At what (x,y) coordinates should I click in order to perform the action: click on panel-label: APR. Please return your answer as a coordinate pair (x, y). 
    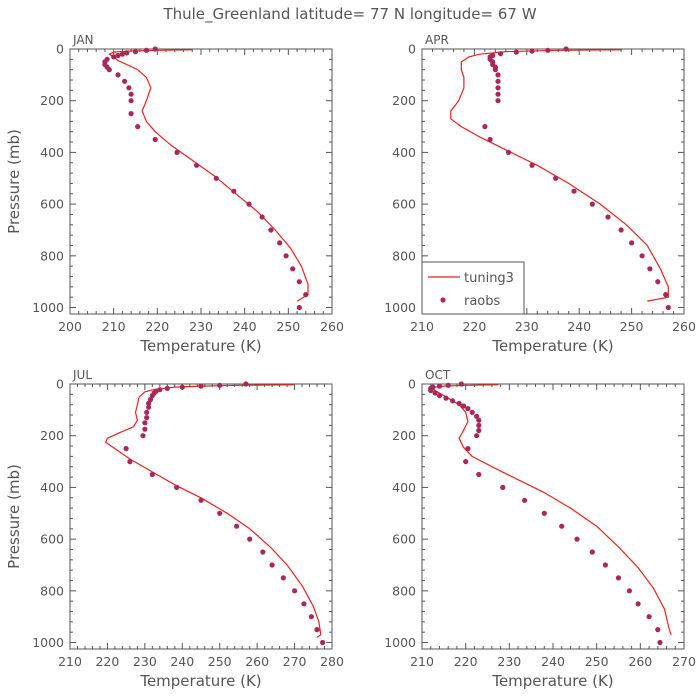
    Looking at the image, I should click on (437, 40).